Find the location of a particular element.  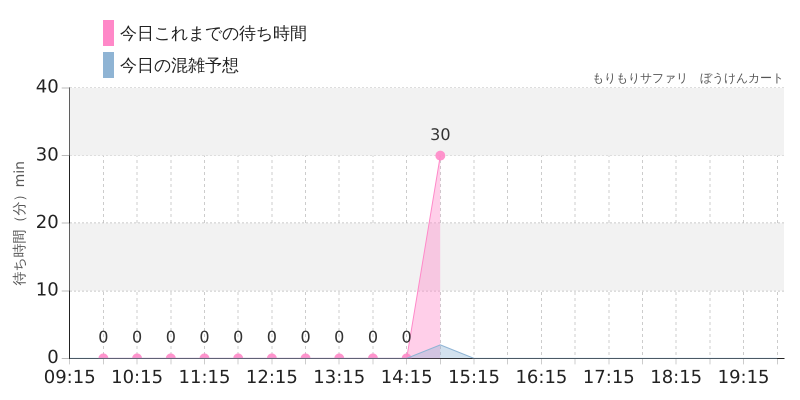

x-tick-label: 12:15 is located at coordinates (272, 377).